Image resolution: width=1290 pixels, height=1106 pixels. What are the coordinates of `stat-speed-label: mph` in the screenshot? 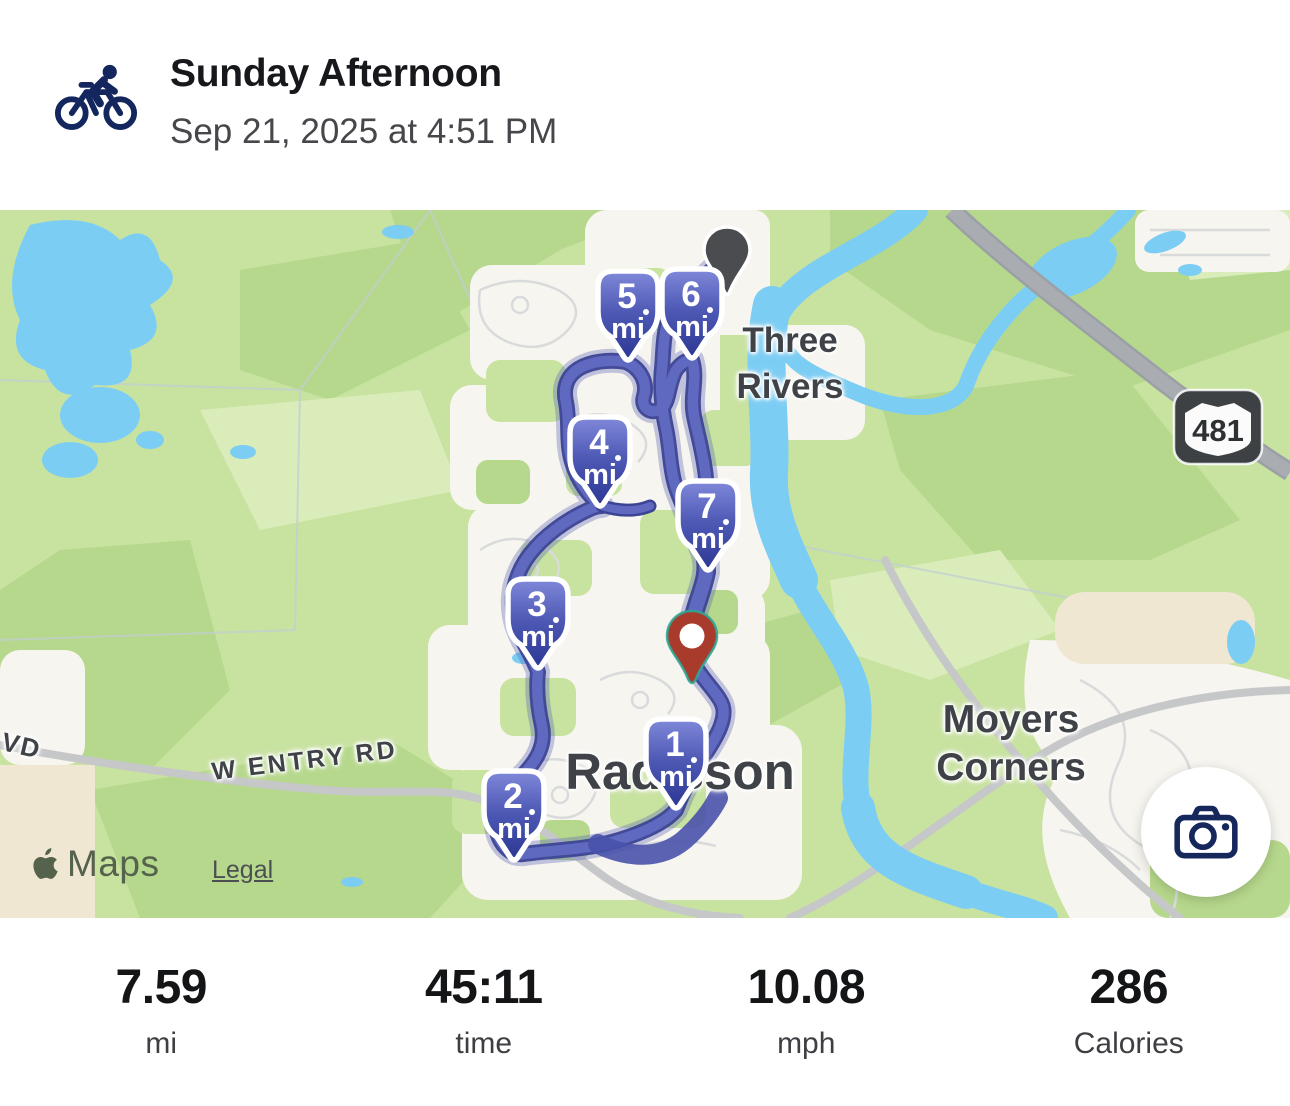 It's located at (806, 1043).